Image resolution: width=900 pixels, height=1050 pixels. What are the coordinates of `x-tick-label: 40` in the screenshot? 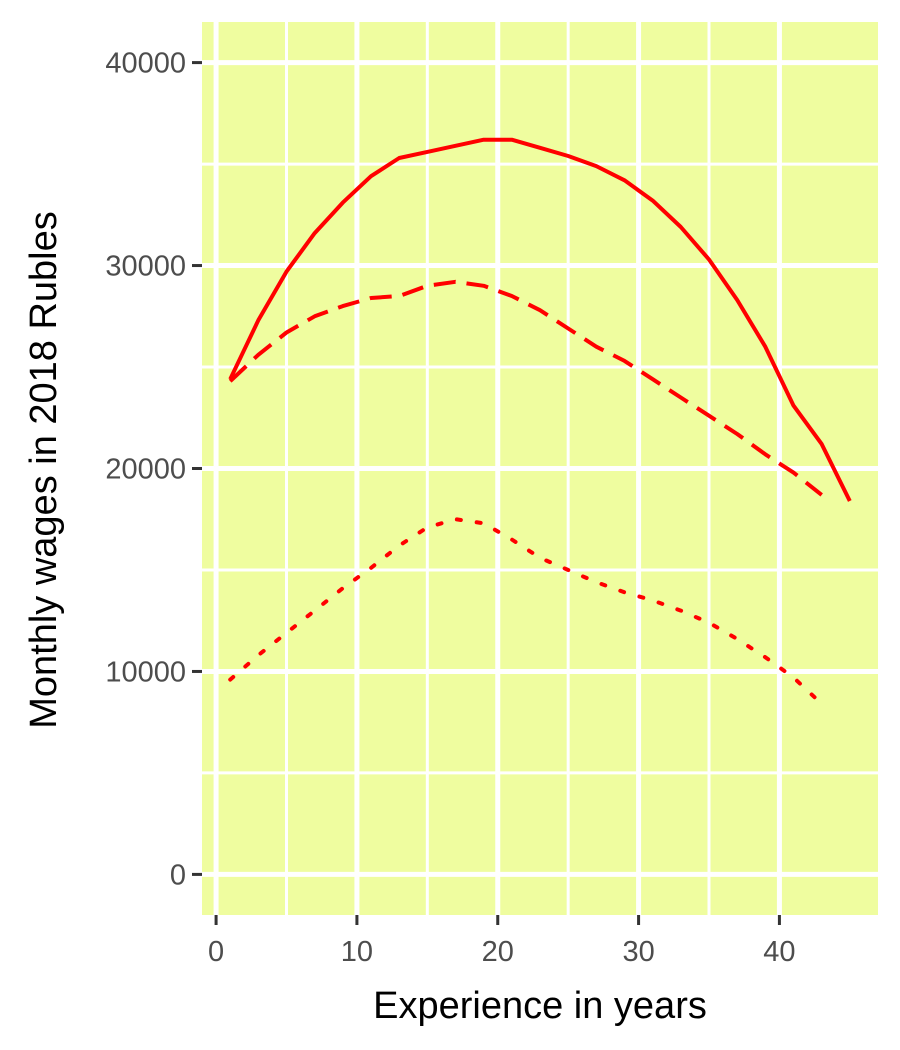 It's located at (779, 952).